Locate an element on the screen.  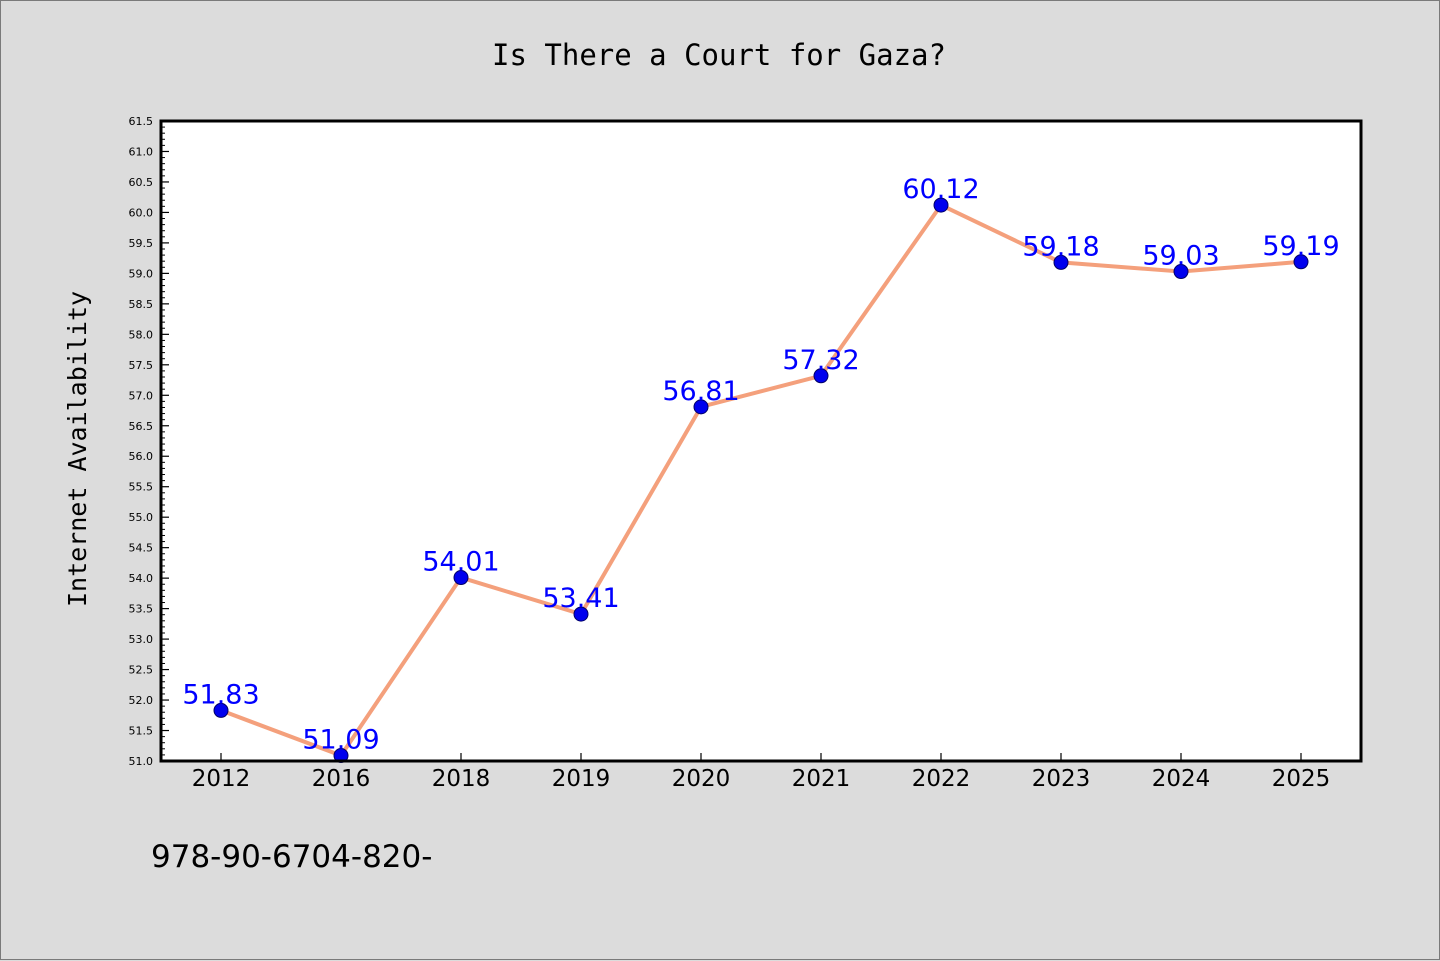
x-tick-label: 2019 is located at coordinates (581, 779).